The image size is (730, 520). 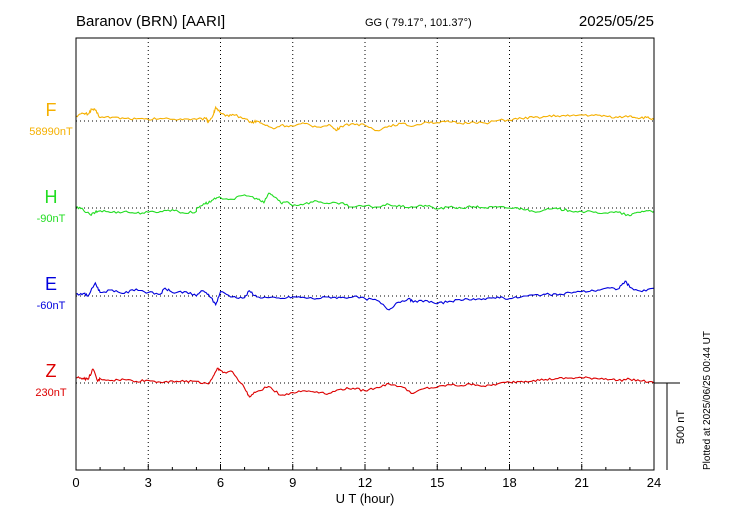 I want to click on x-tick-label: 21, so click(x=582, y=482).